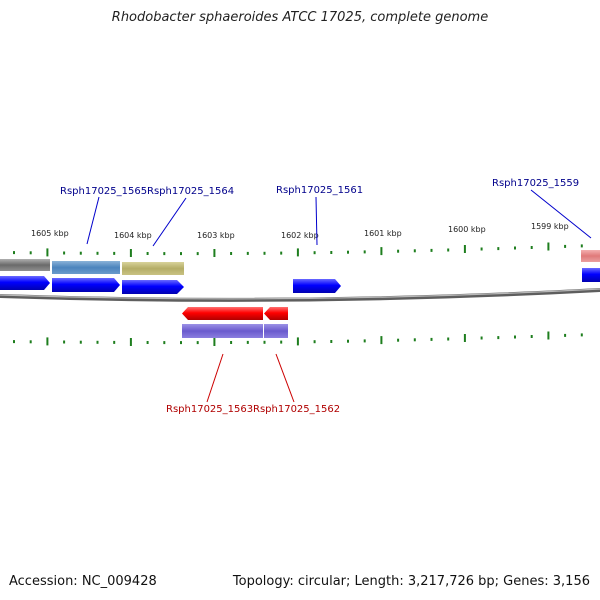  I want to click on tick-track-top, so click(298, 249).